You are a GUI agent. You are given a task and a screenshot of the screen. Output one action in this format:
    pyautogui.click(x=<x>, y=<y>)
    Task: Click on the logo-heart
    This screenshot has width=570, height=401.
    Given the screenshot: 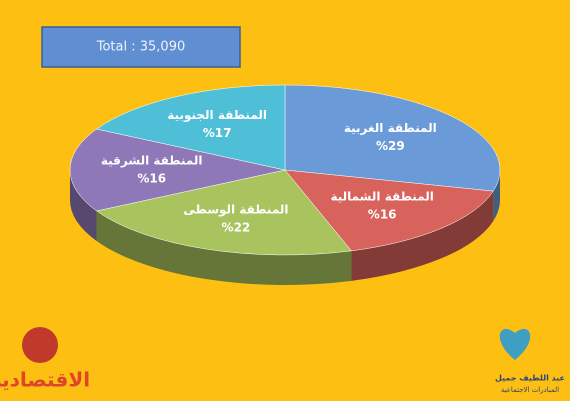 What is the action you would take?
    pyautogui.click(x=515, y=344)
    